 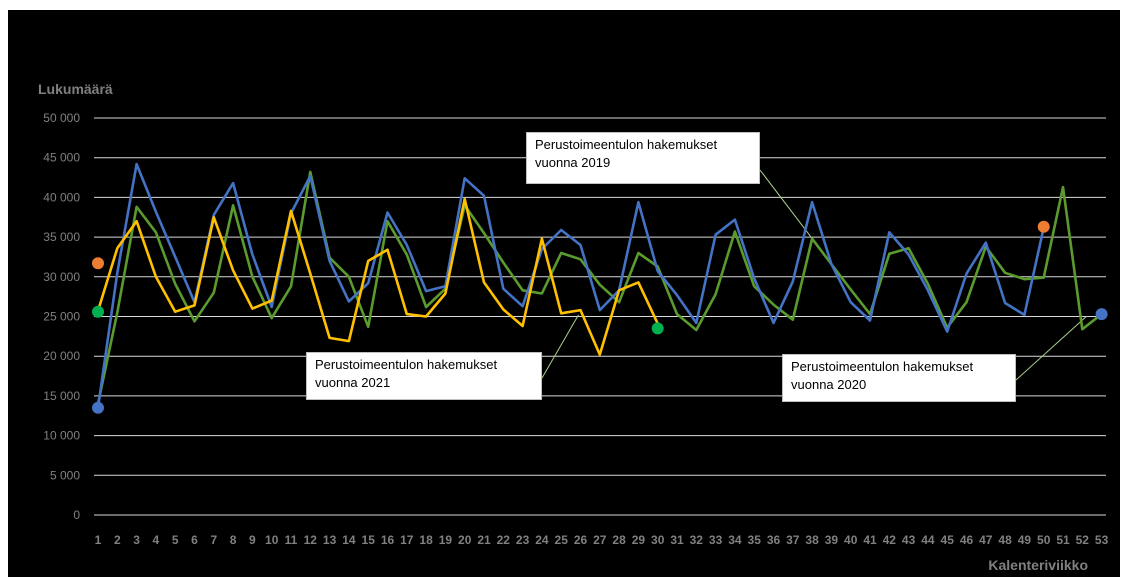 What do you see at coordinates (156, 540) in the screenshot?
I see `x-tick-label: 4` at bounding box center [156, 540].